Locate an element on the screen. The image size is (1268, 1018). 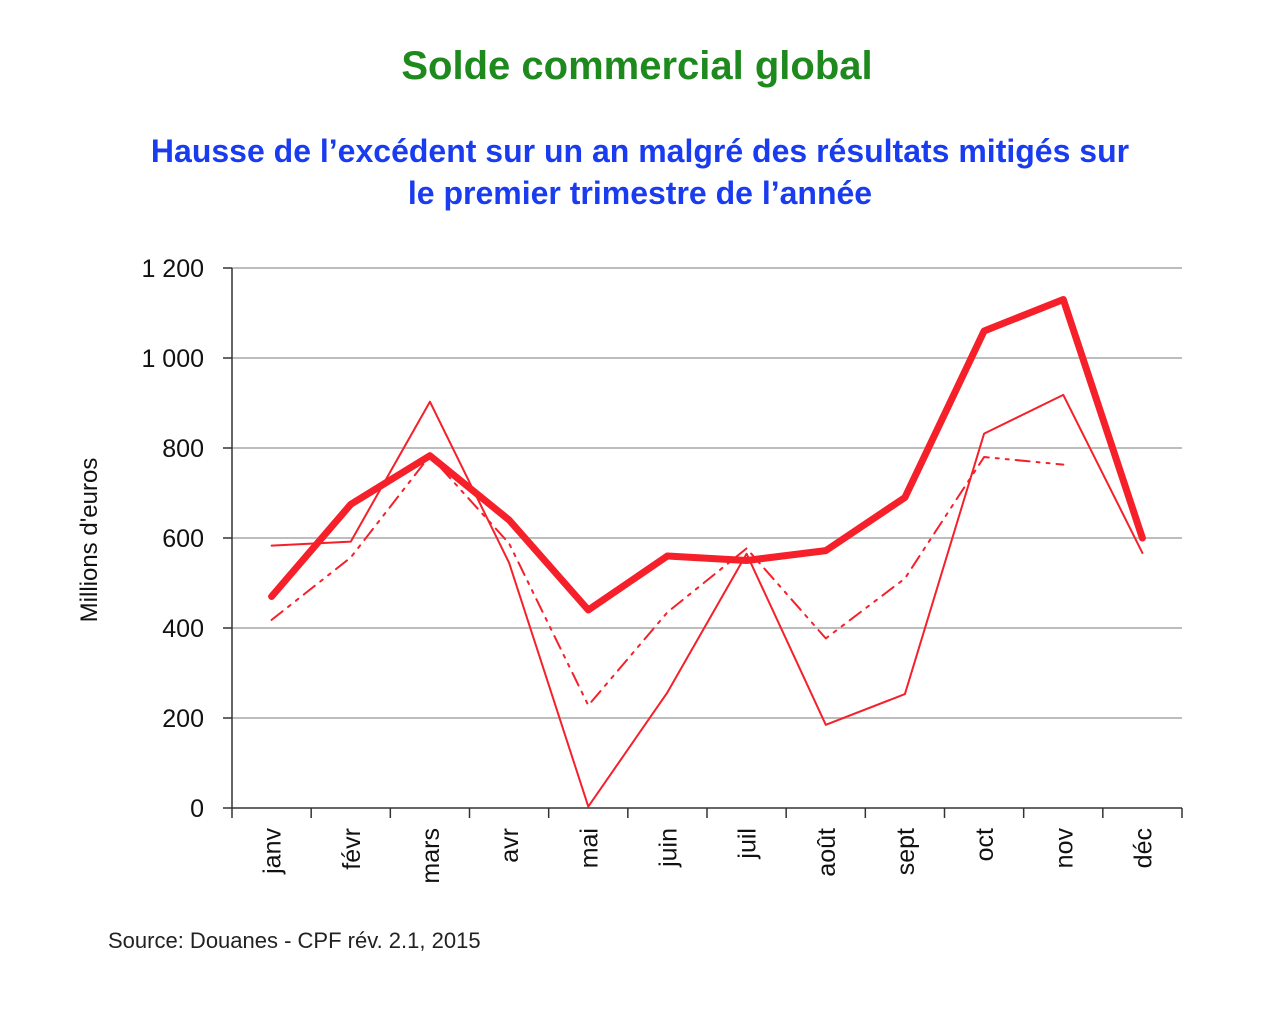
y-tick-labels: 0 200 400 600 800 1 000 1 200 is located at coordinates (172, 539).